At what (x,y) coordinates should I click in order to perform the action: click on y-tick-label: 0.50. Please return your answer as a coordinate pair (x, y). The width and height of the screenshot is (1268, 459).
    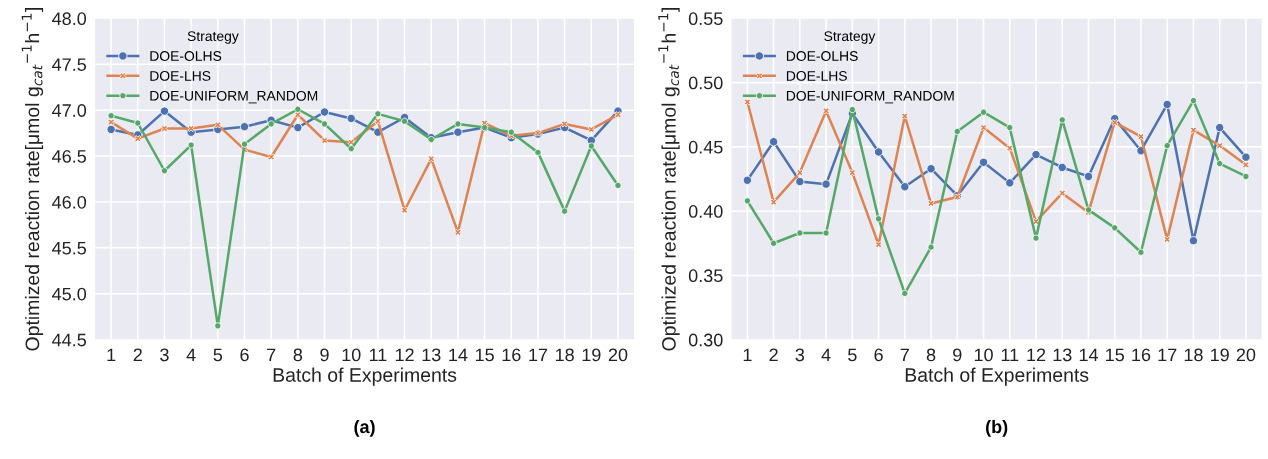
    Looking at the image, I should click on (705, 83).